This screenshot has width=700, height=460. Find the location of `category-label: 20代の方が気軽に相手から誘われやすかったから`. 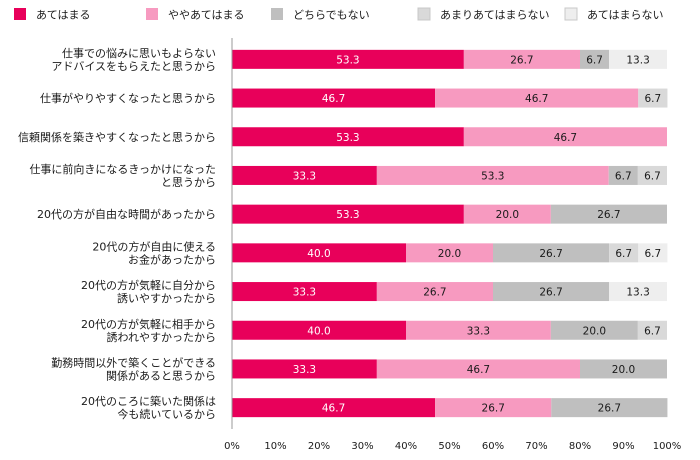

category-label: 20代の方が気軽に相手から誘われやすかったから is located at coordinates (148, 330).